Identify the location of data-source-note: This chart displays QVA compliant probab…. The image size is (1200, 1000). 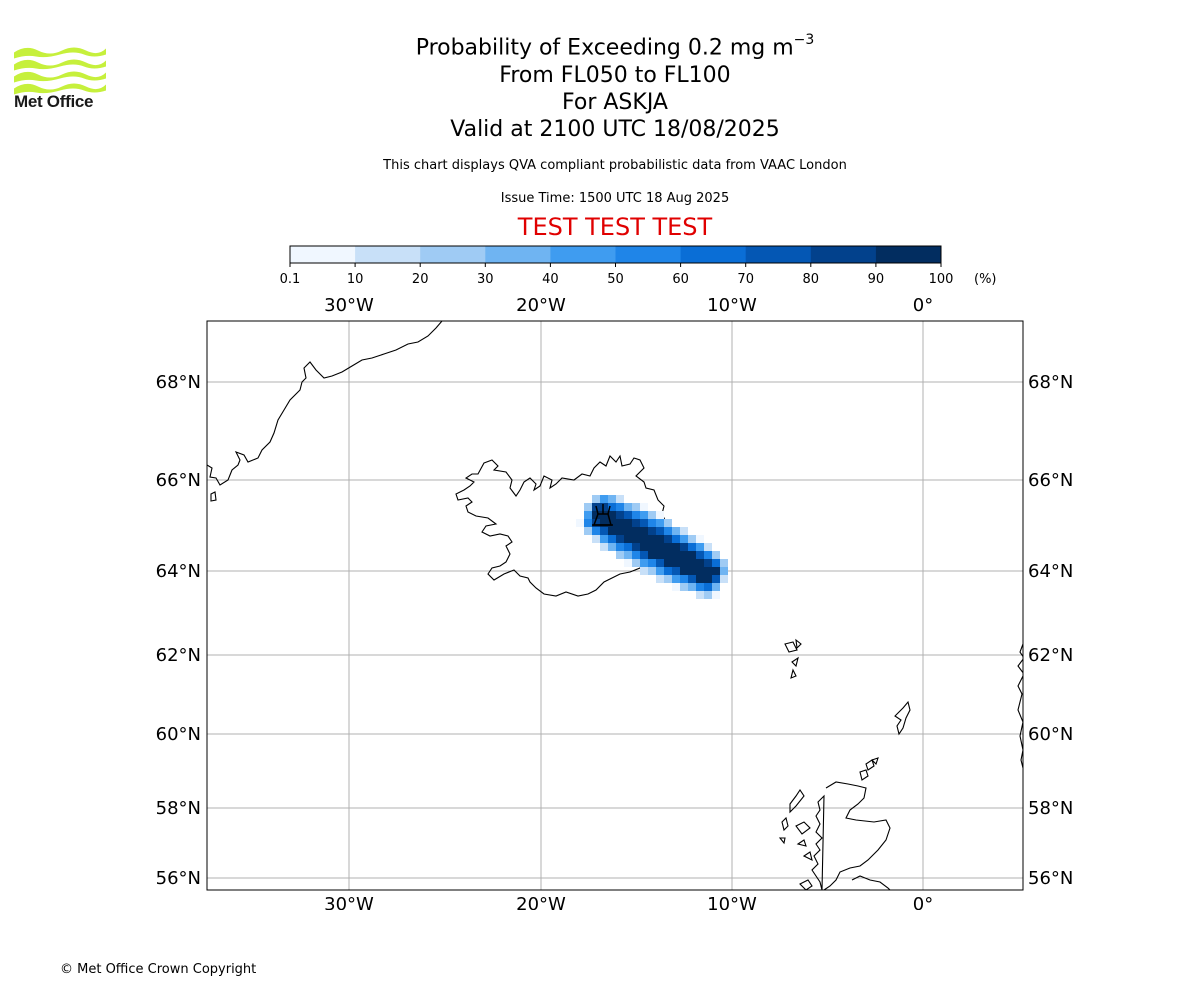
(615, 165).